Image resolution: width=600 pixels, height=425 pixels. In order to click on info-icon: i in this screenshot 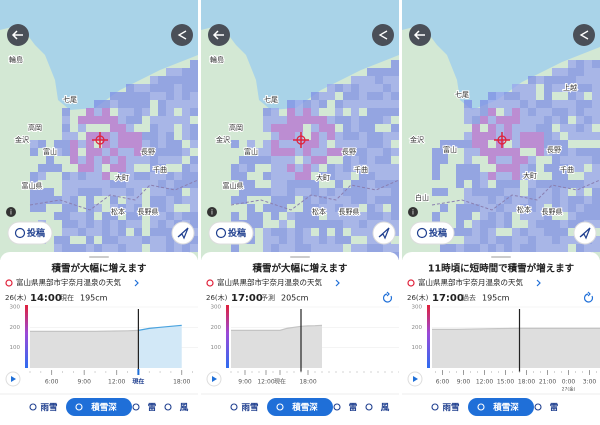, I will do `click(413, 213)`.